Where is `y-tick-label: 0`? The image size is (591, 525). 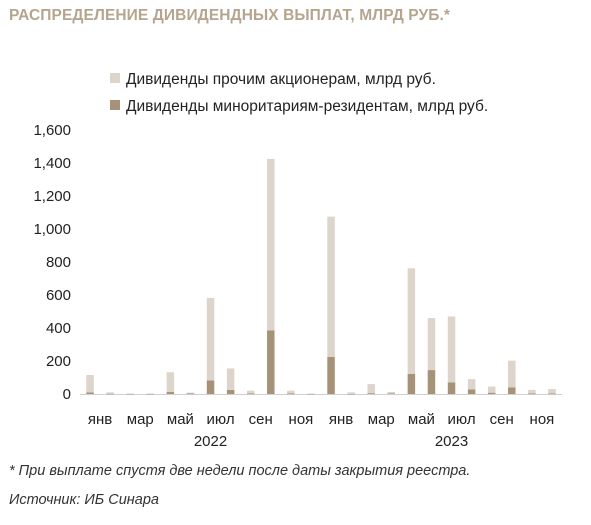 y-tick-label: 0 is located at coordinates (67, 394).